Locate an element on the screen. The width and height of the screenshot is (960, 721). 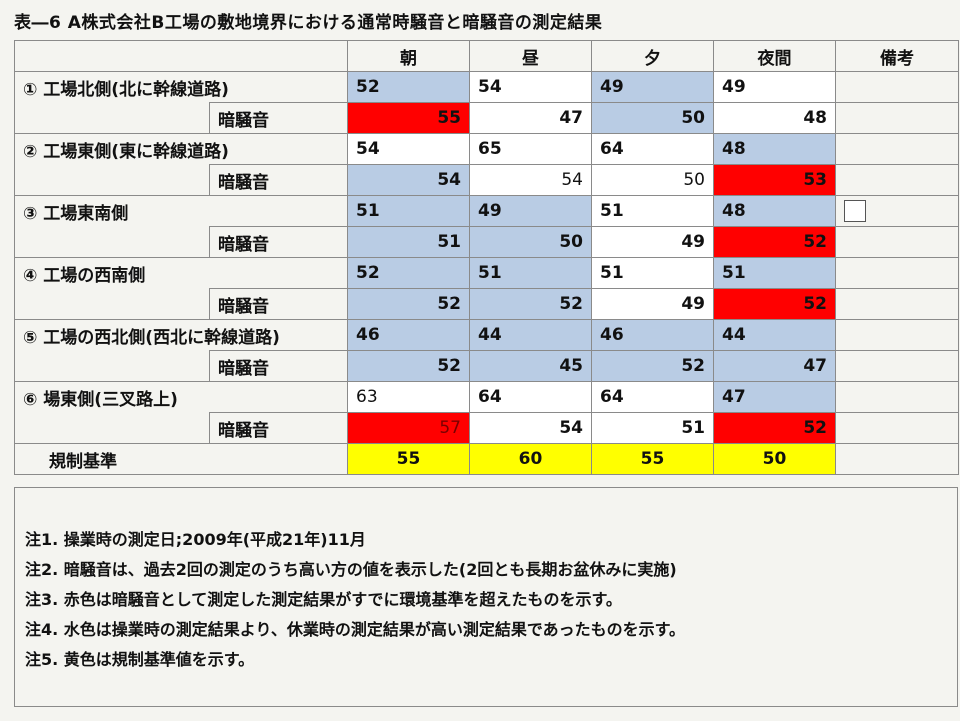
table-row: 暗騒音 52 45 52 47 is located at coordinates (486, 366).